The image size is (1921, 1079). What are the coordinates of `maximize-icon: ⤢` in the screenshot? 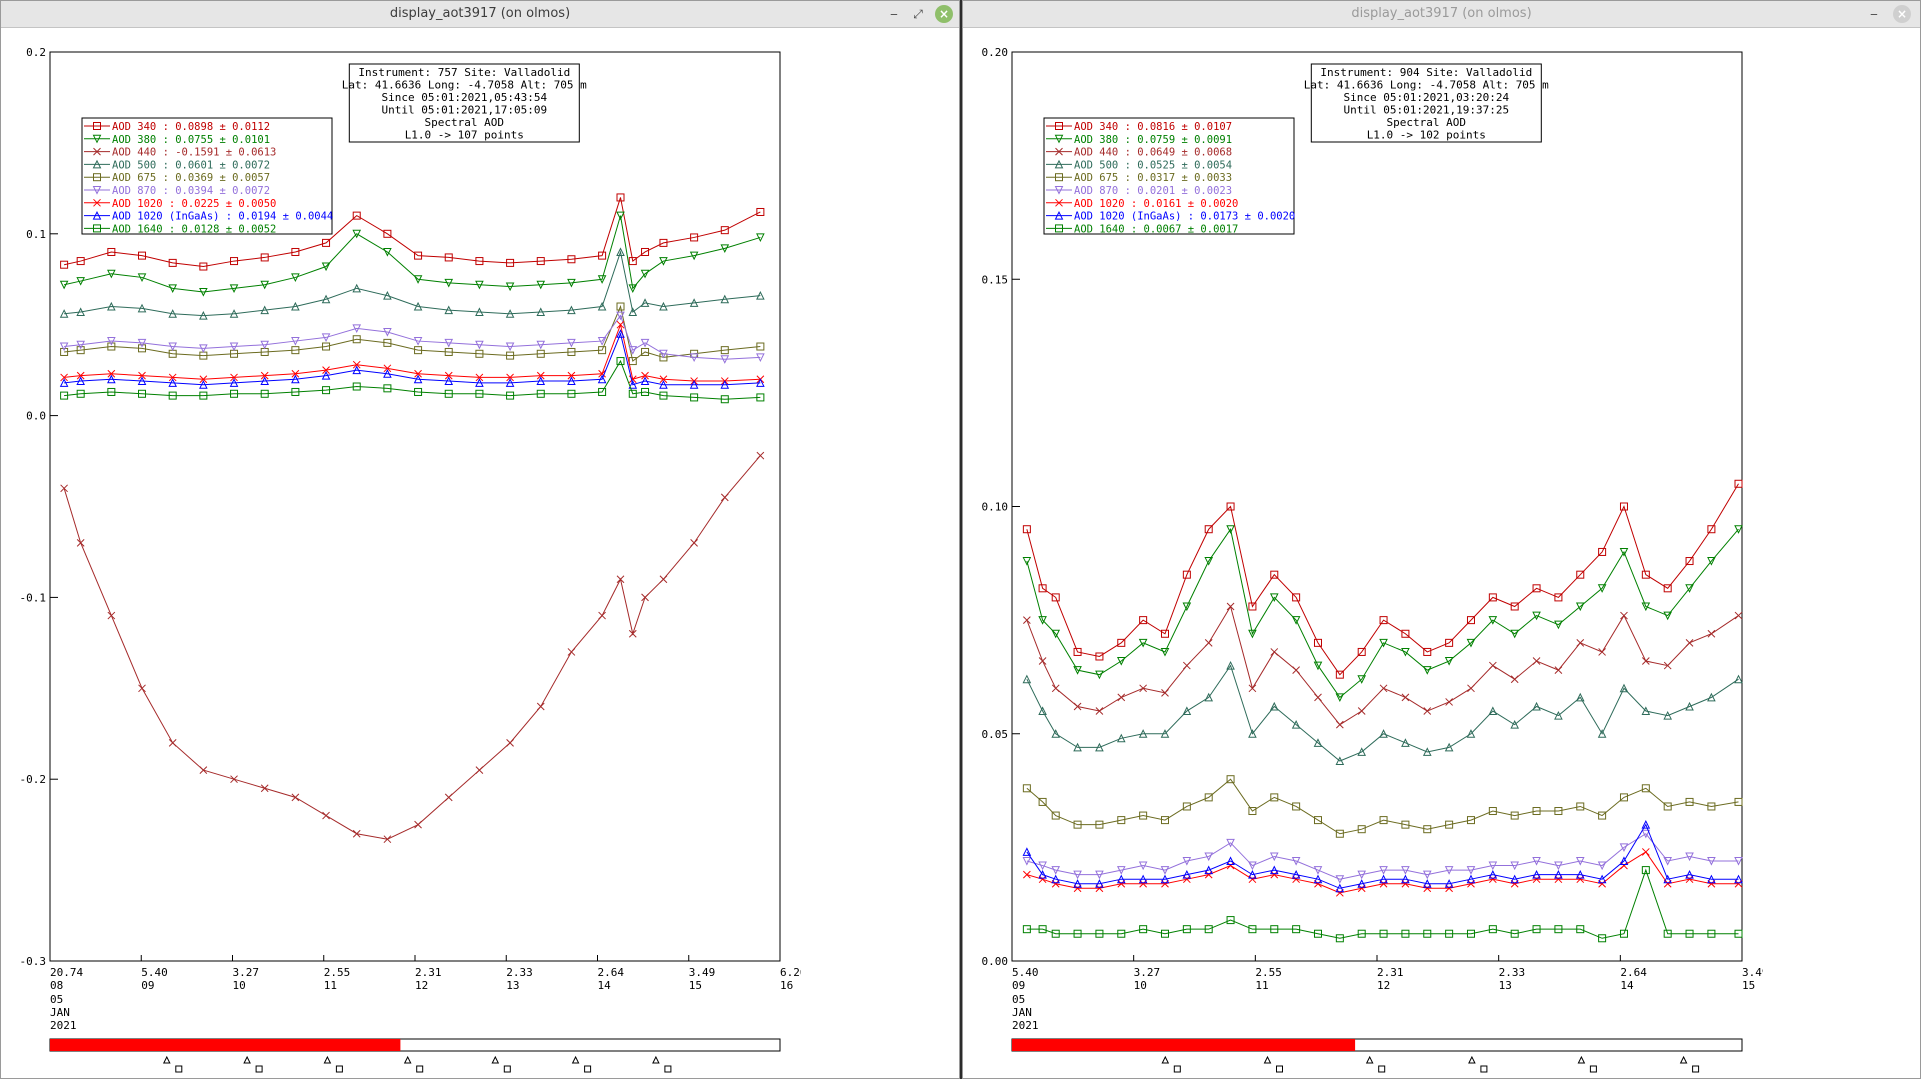 It's located at (918, 14).